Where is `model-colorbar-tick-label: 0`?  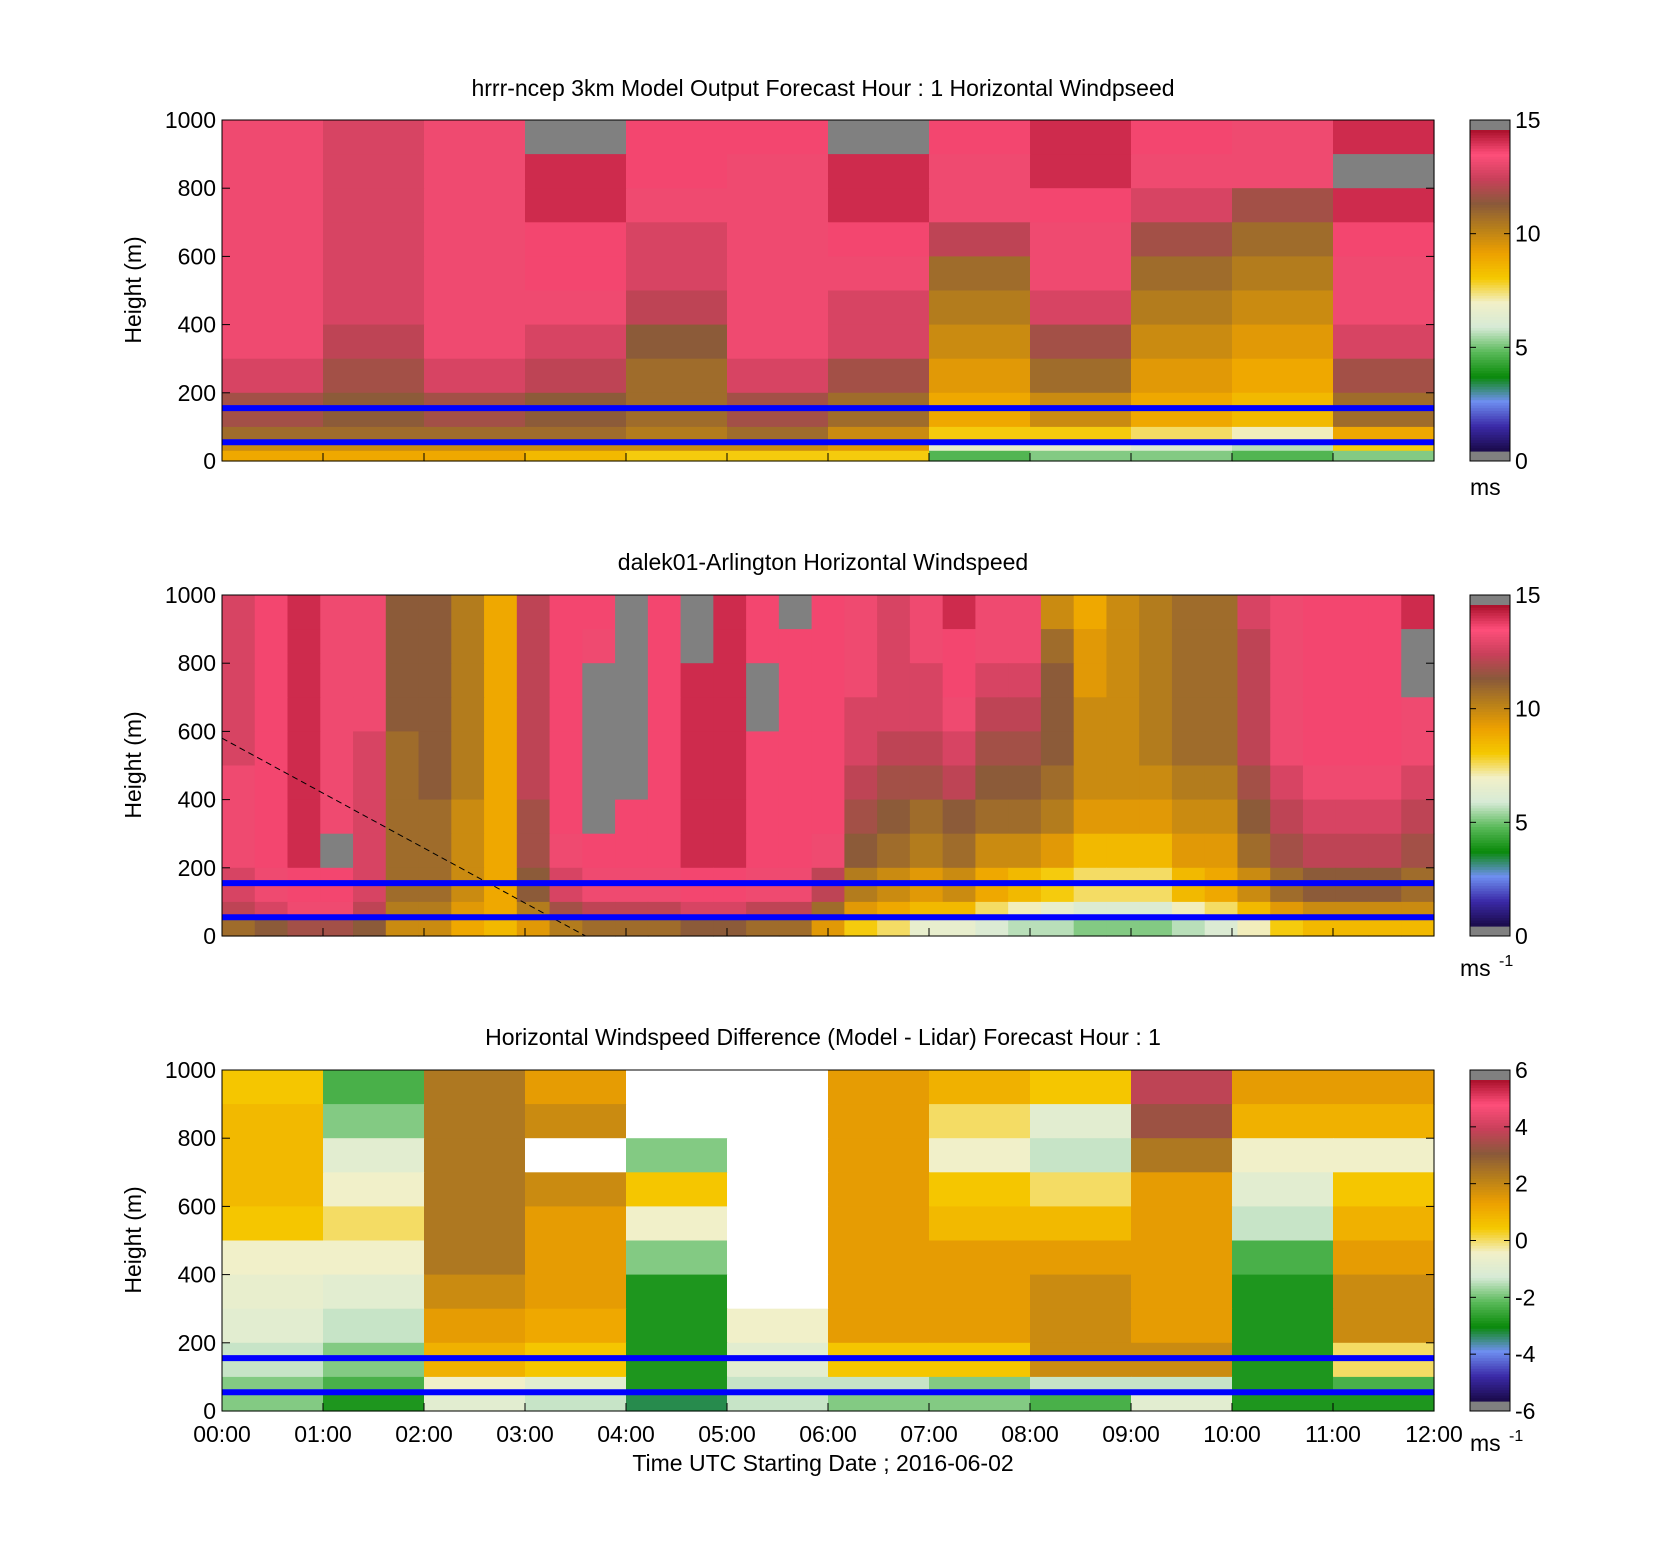 model-colorbar-tick-label: 0 is located at coordinates (1521, 461).